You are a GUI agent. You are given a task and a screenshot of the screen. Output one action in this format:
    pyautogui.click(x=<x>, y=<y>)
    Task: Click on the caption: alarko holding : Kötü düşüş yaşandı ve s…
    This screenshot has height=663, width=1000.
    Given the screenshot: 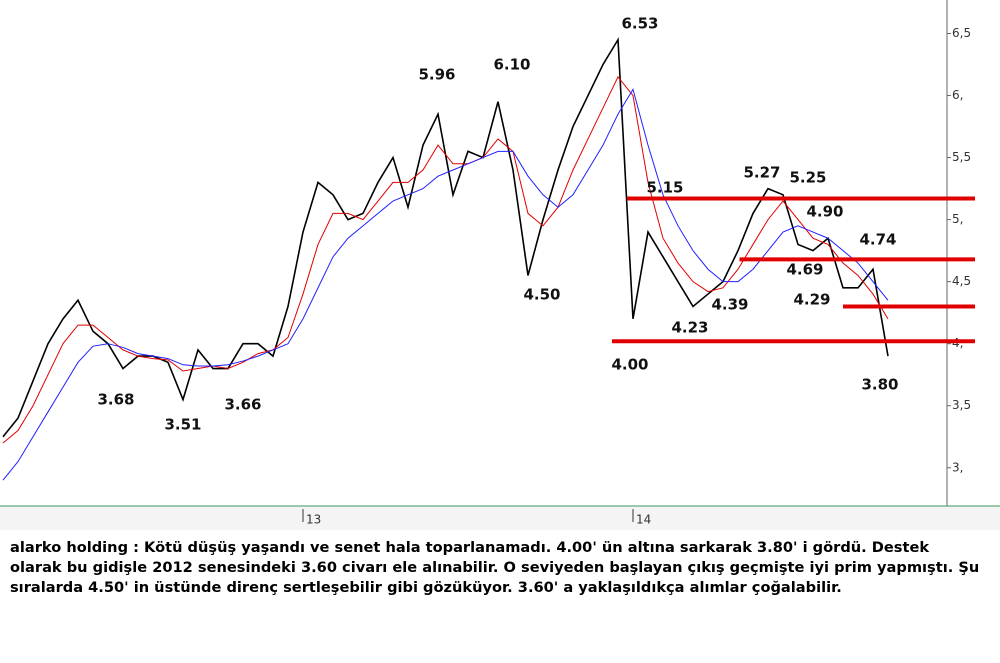 What is the action you would take?
    pyautogui.click(x=495, y=567)
    